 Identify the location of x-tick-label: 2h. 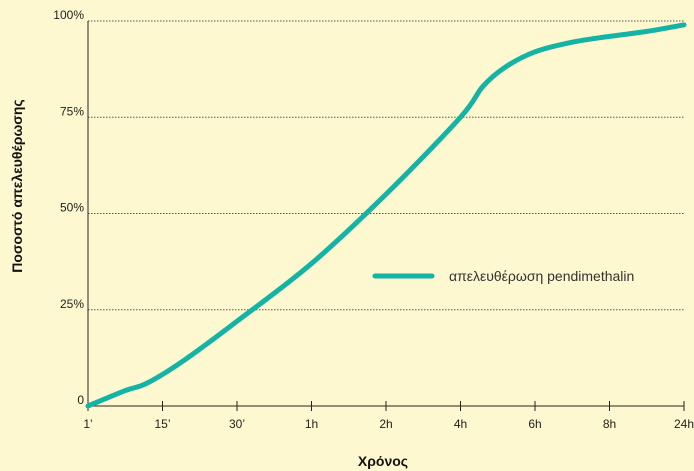
(385, 424).